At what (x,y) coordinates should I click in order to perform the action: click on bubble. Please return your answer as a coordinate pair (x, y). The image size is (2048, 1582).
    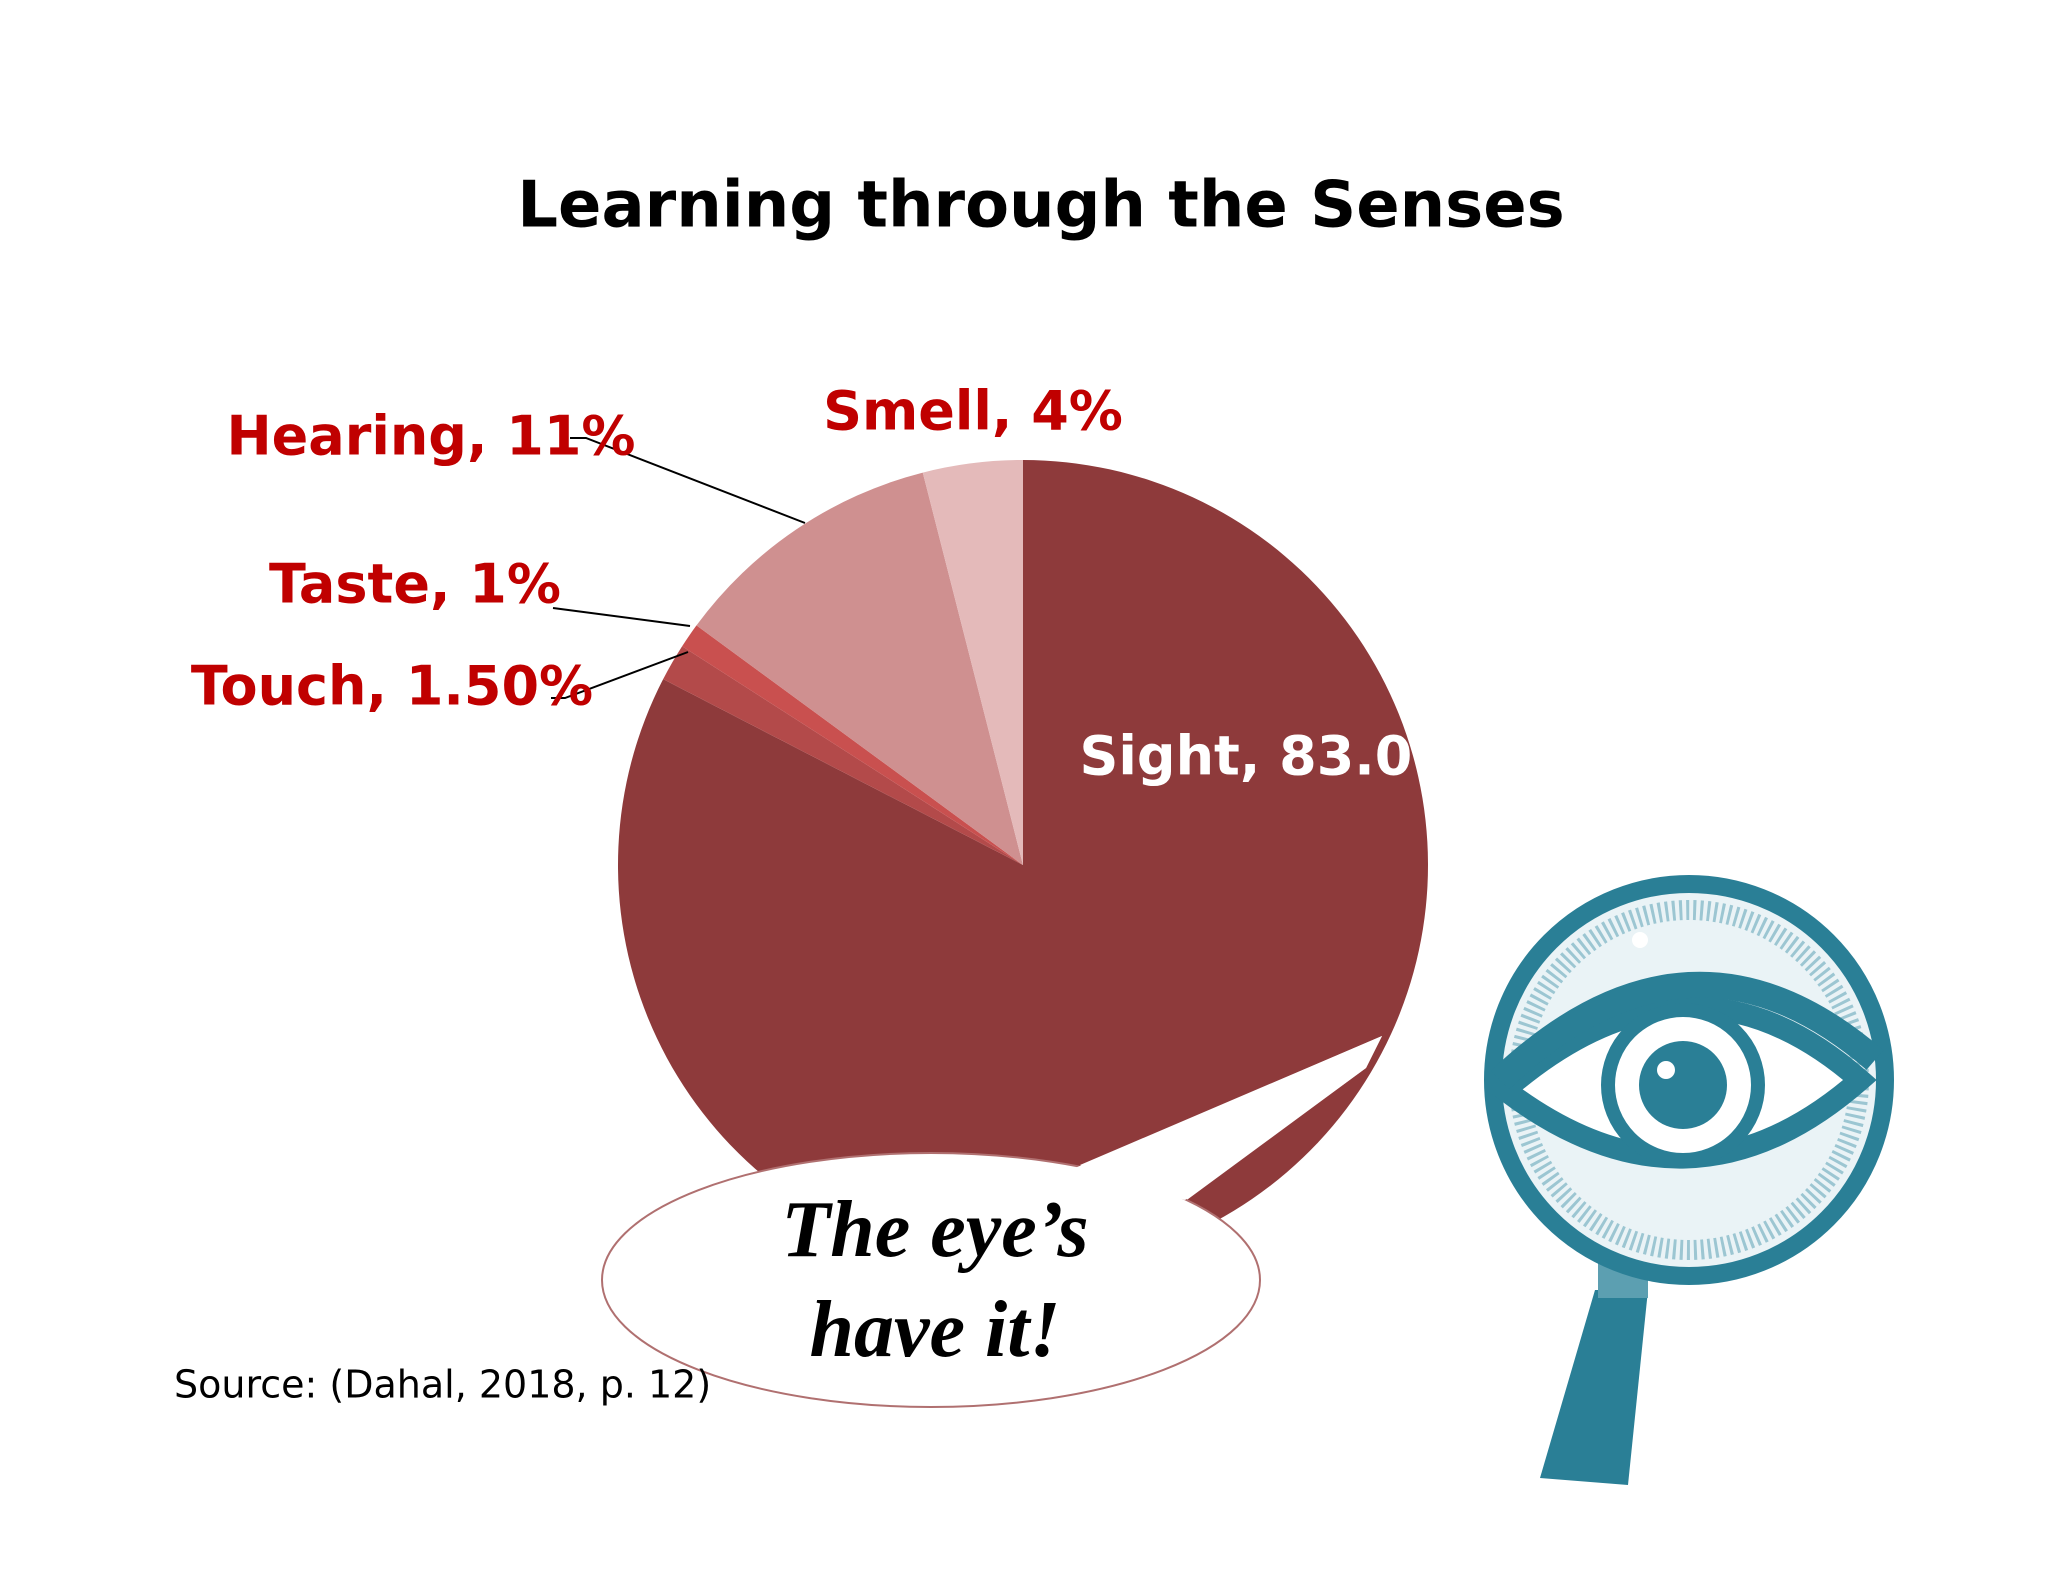
    Looking at the image, I should click on (931, 1280).